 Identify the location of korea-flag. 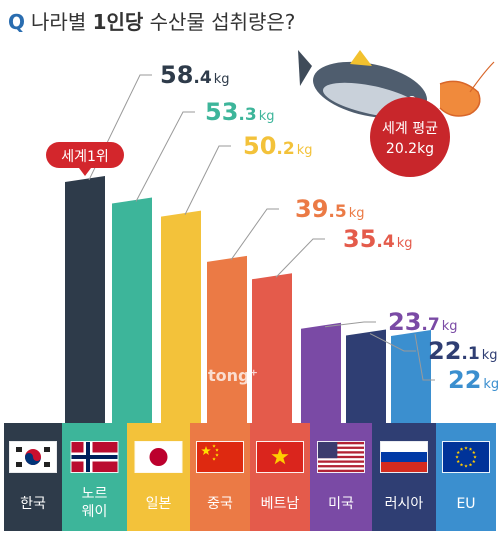
(33, 457).